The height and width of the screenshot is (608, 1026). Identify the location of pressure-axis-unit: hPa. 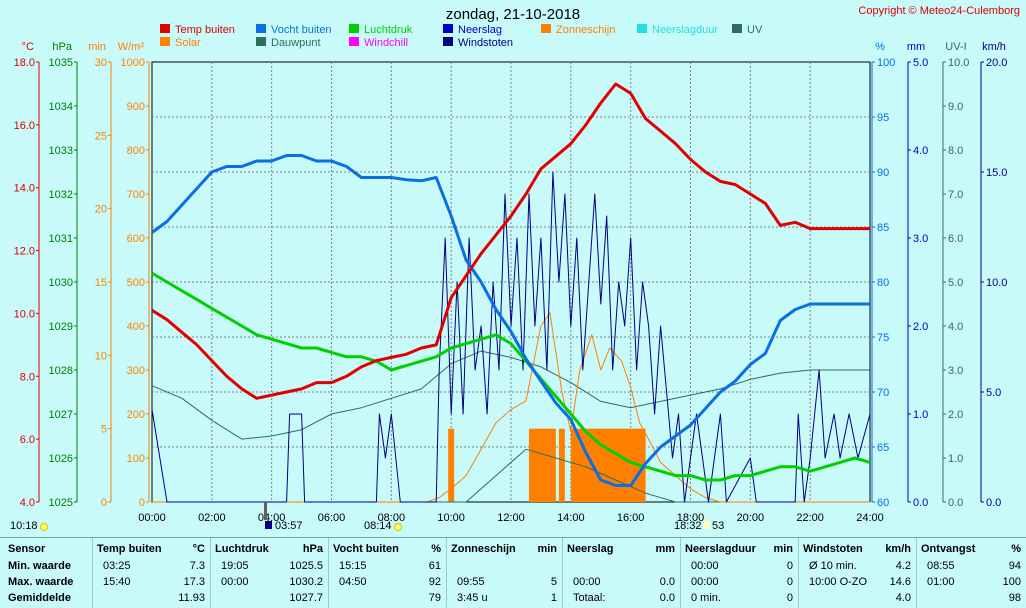
(62, 47).